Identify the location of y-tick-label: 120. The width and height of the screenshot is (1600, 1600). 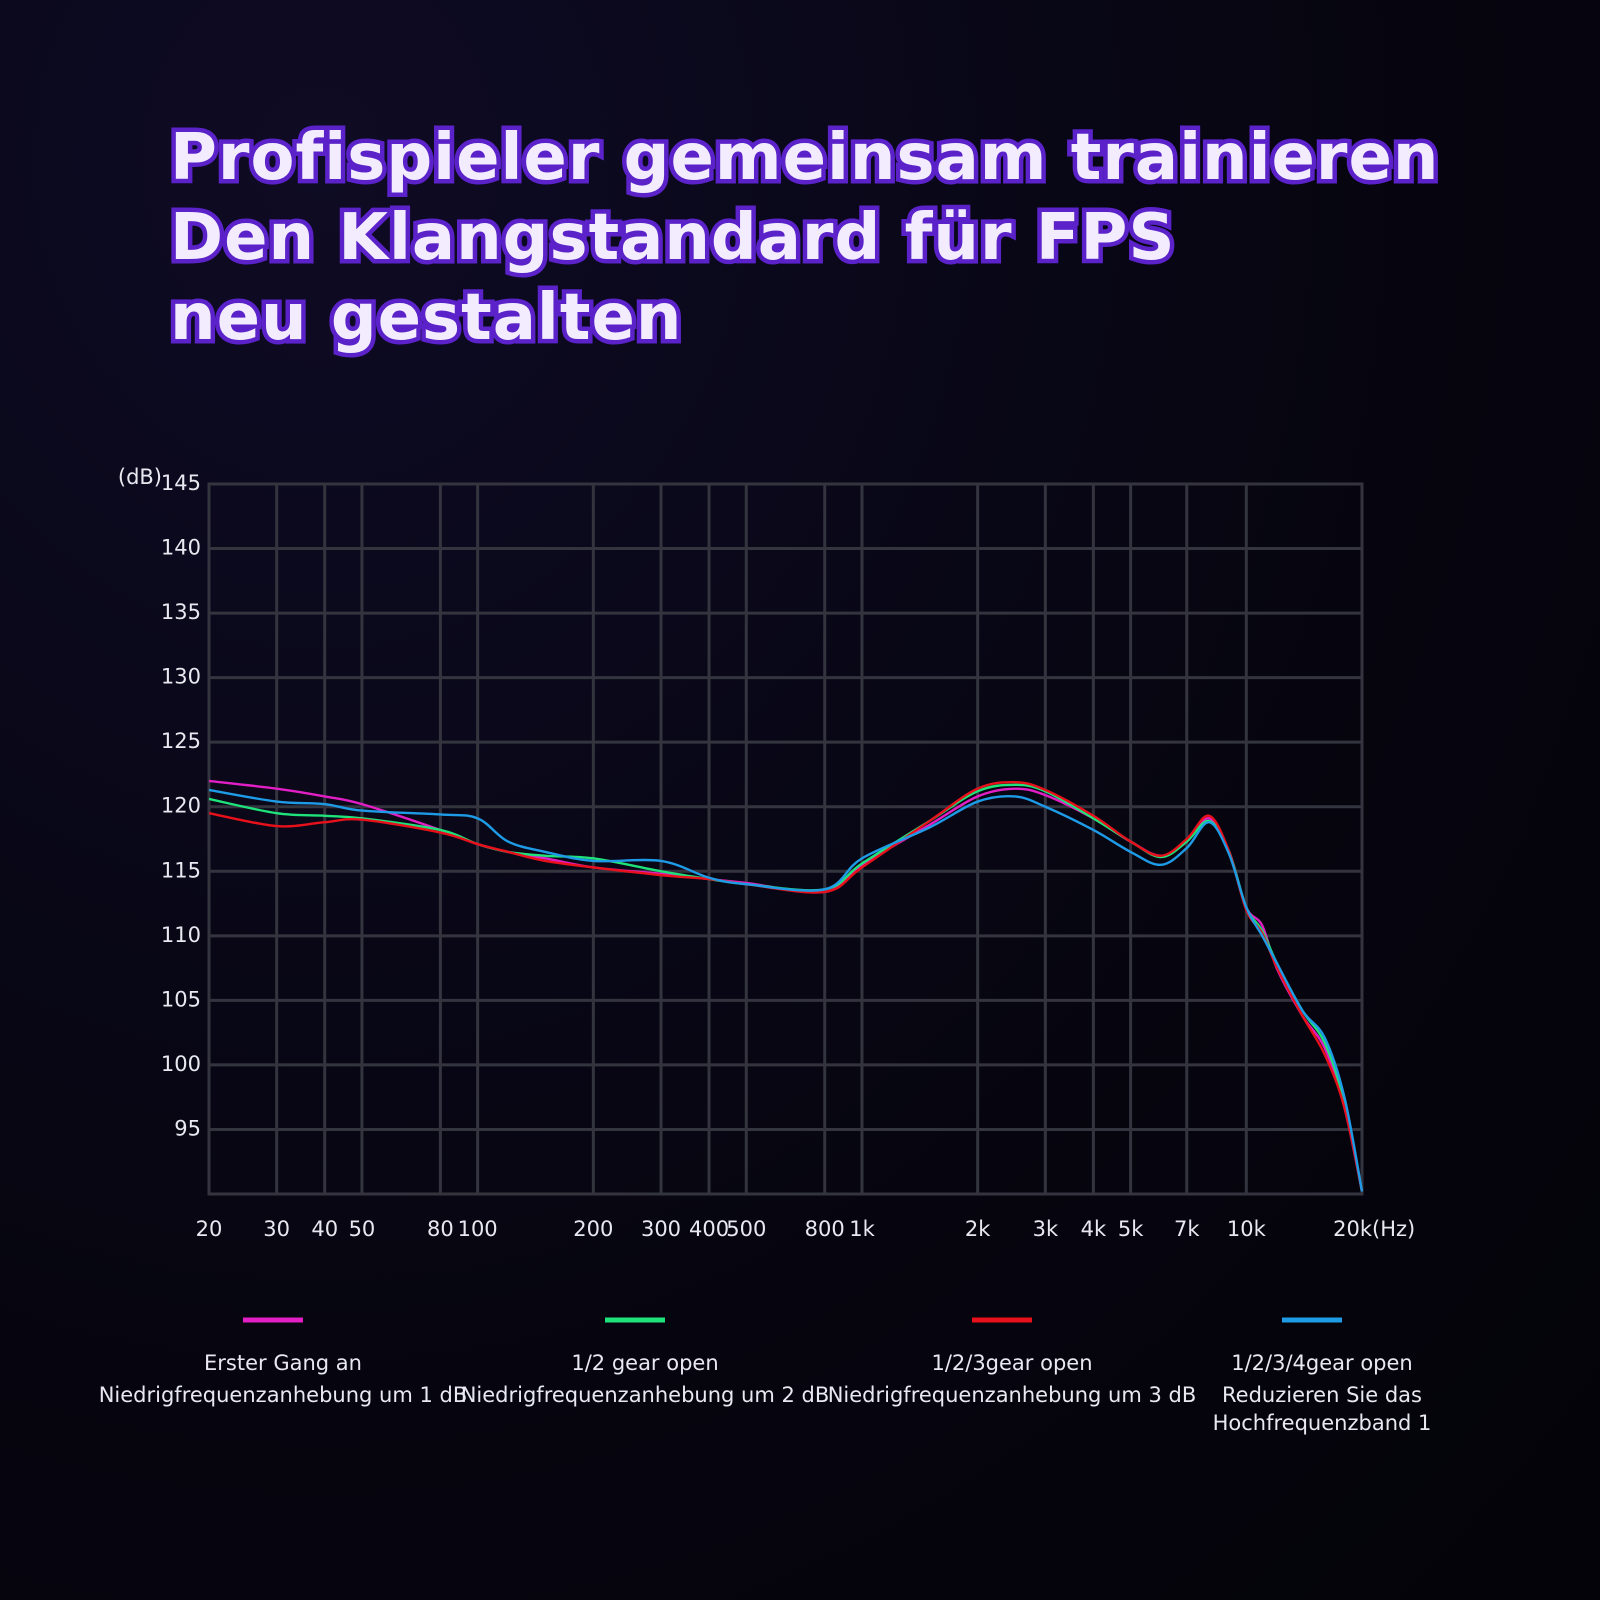
(181, 806).